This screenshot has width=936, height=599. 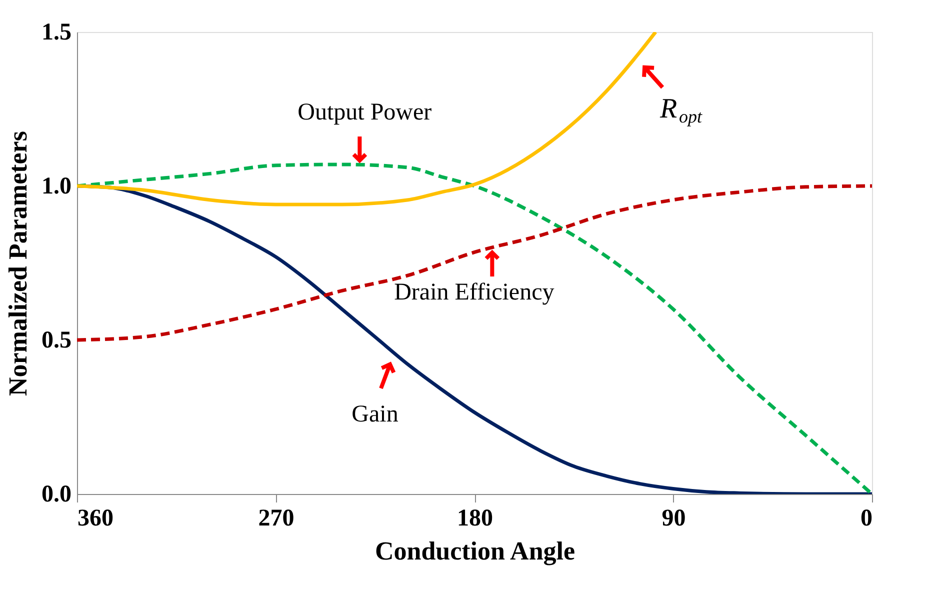 What do you see at coordinates (18, 263) in the screenshot?
I see `y-axis-title: Normalized Parameters` at bounding box center [18, 263].